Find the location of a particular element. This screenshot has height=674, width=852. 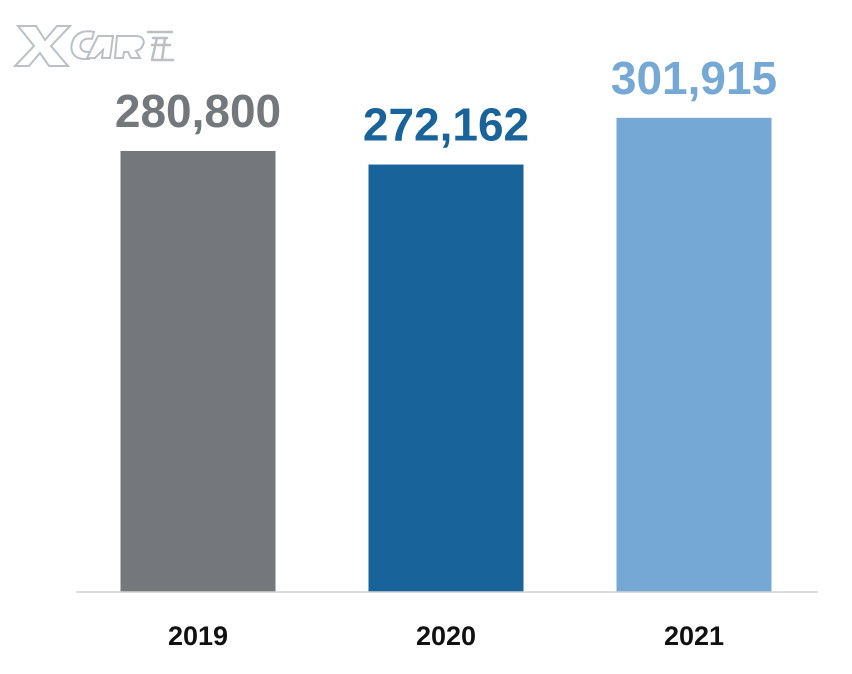

x-tick-labels: 2019 2020 2021 is located at coordinates (446, 636).